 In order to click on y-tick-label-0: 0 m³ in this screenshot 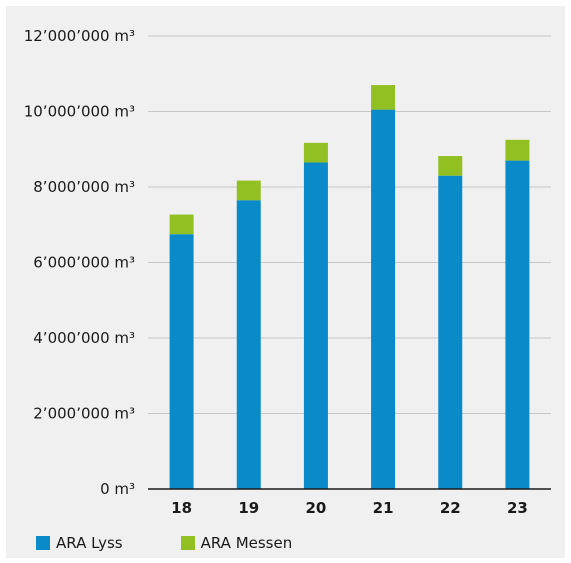, I will do `click(117, 489)`.